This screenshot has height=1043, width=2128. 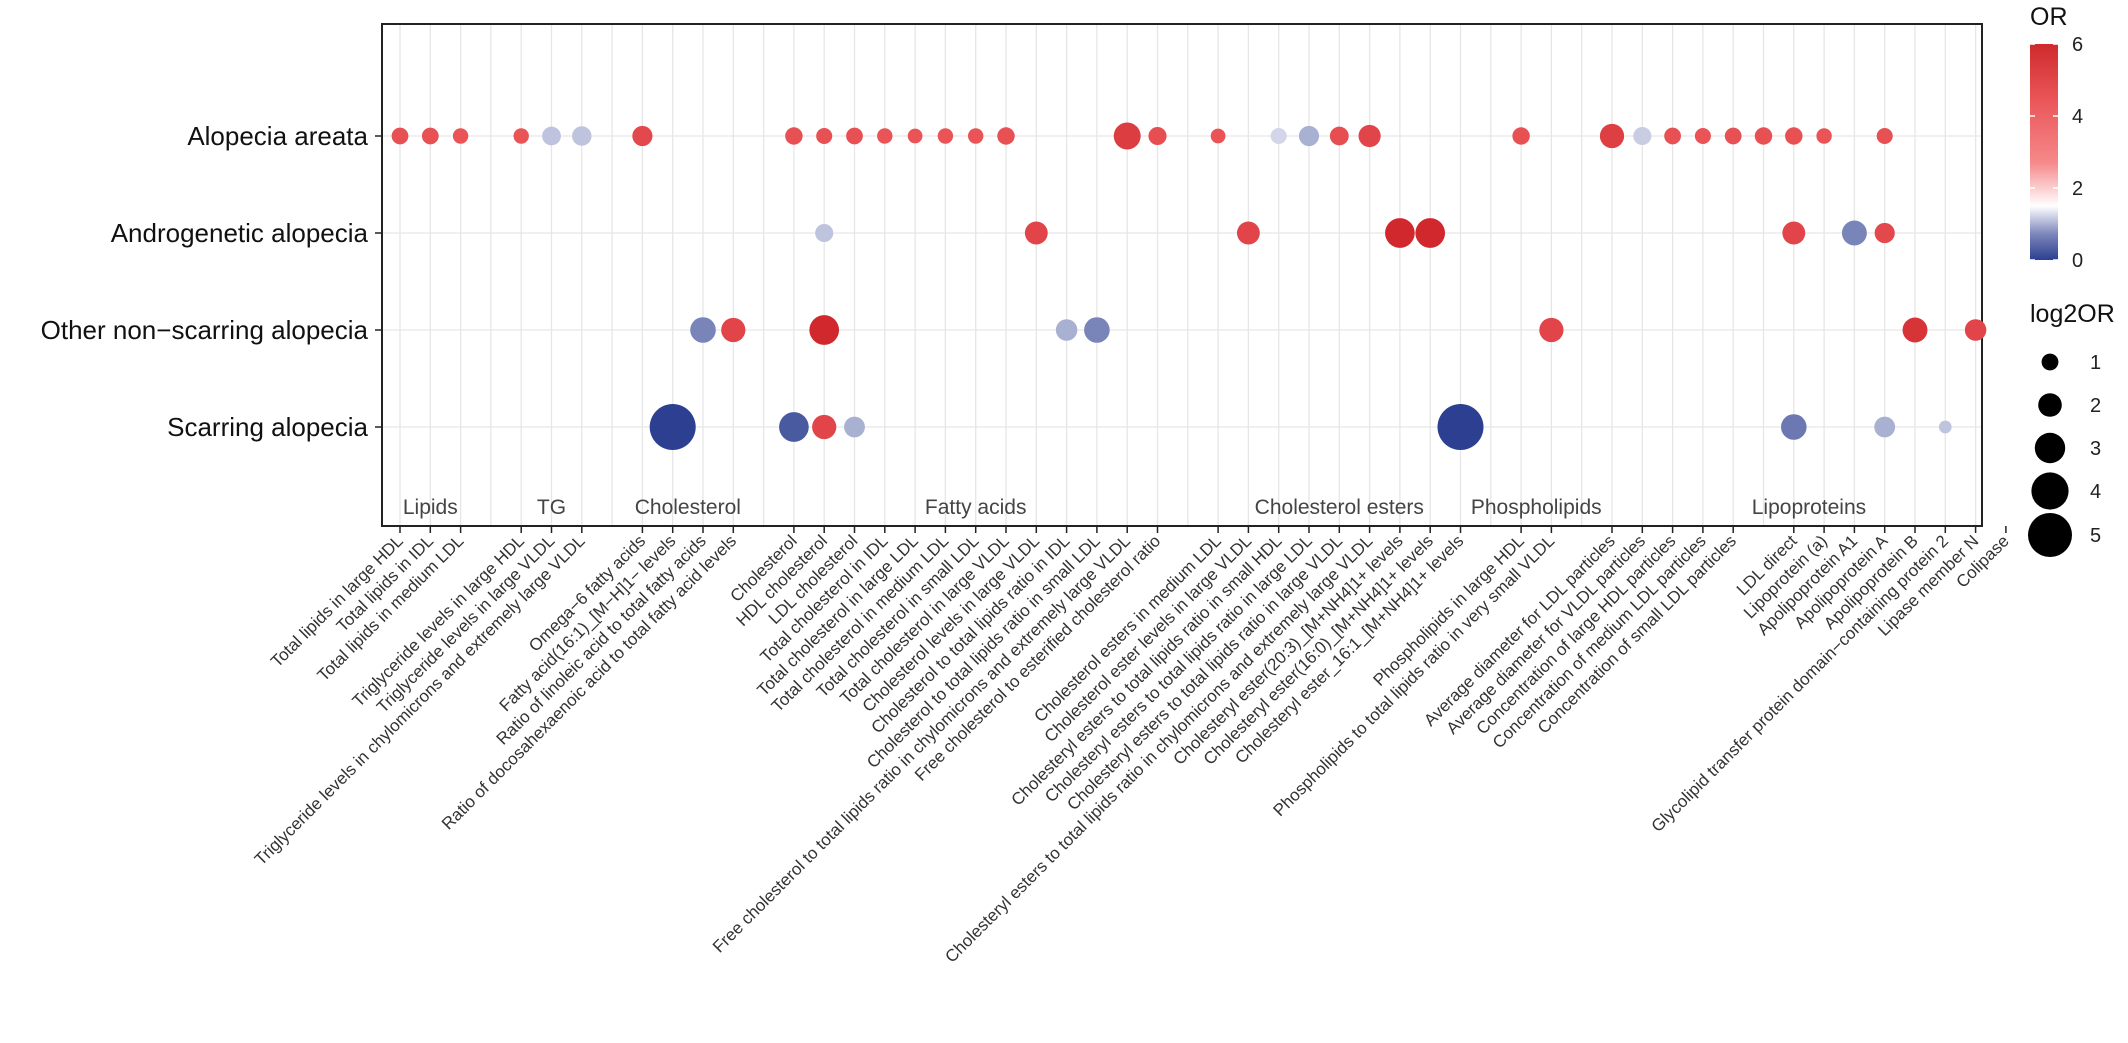 I want to click on group-label: Phospholipids, so click(x=1536, y=507).